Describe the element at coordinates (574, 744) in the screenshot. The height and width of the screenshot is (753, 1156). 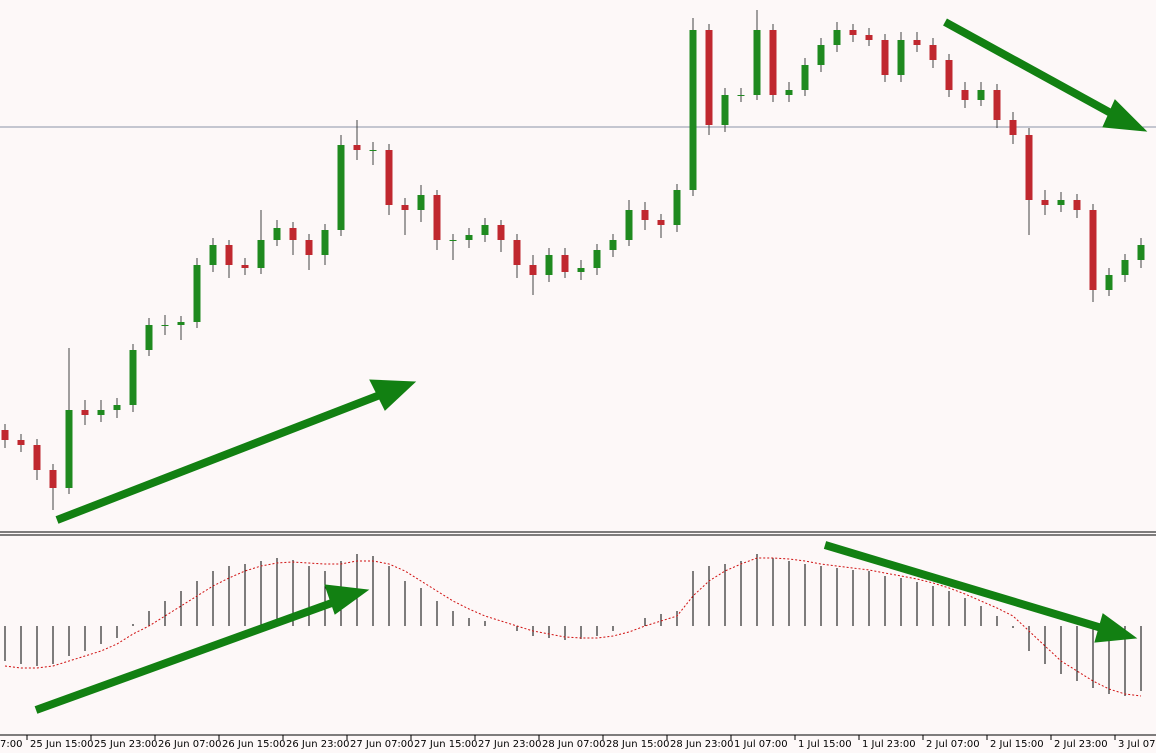
I see `x-tick-label: 28 Jun 07:00` at that location.